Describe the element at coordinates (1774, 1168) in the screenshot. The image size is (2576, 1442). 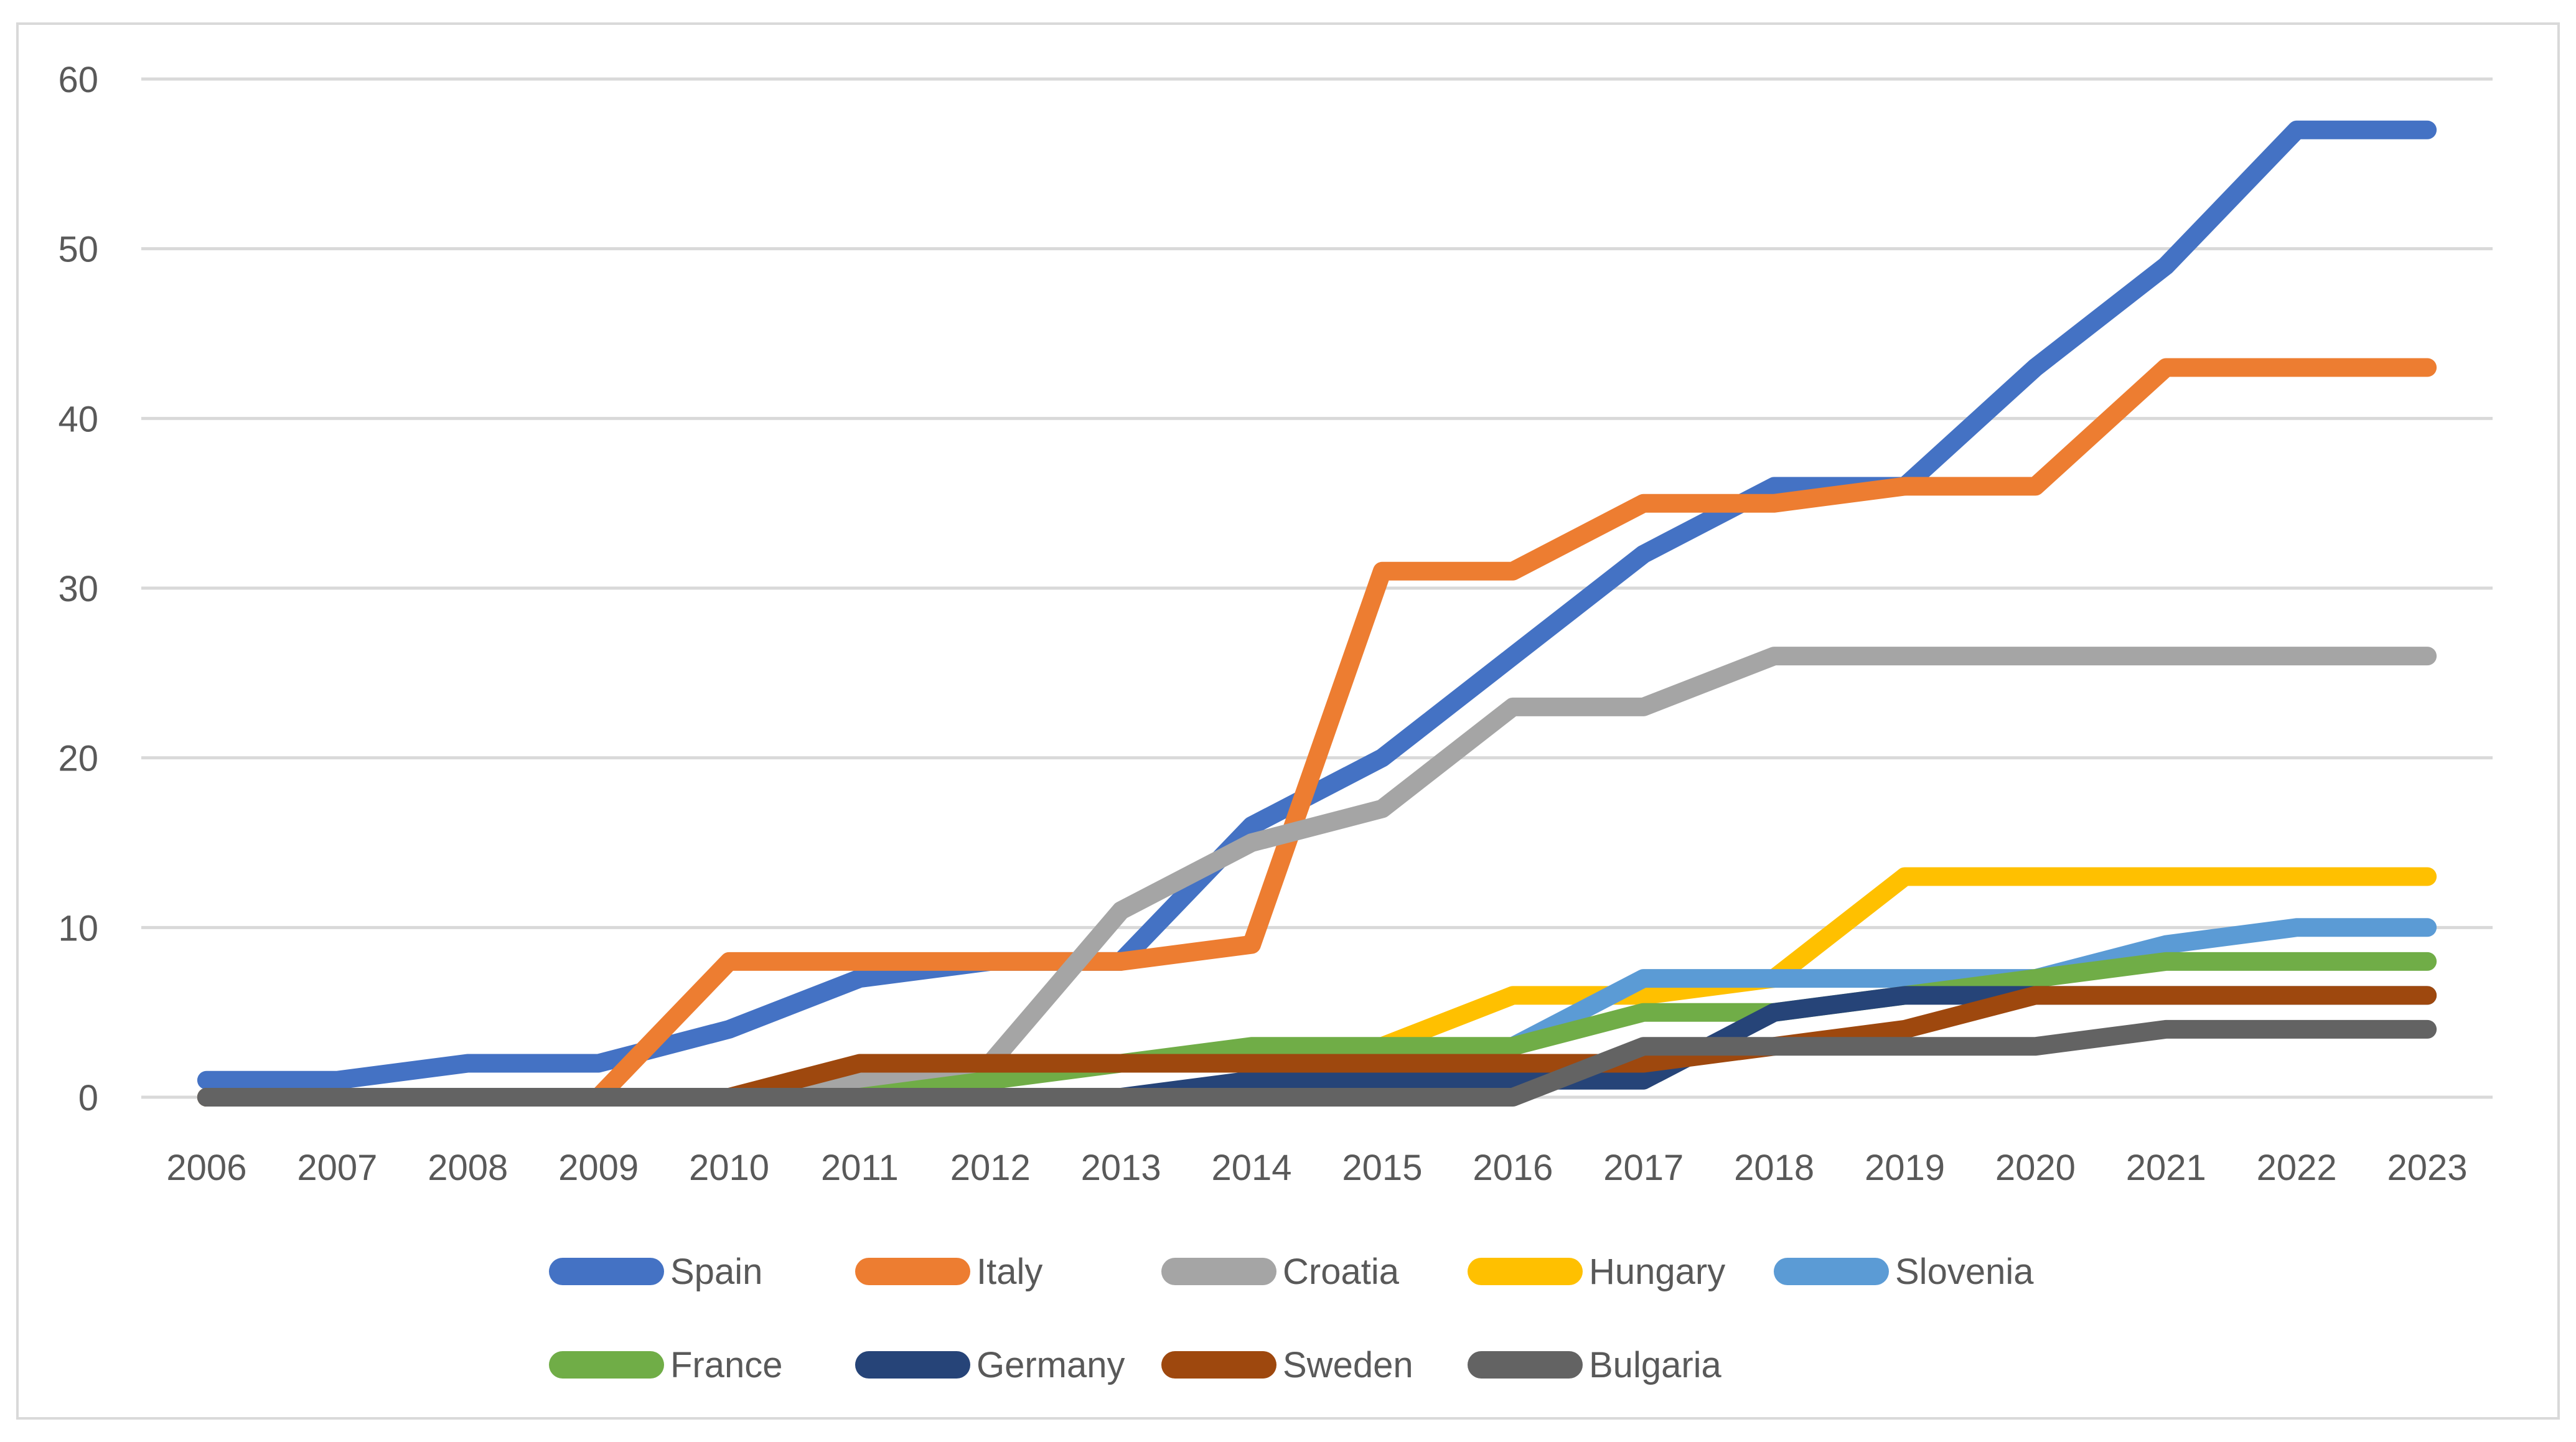
I see `x-axis-tick-label: 2018` at that location.